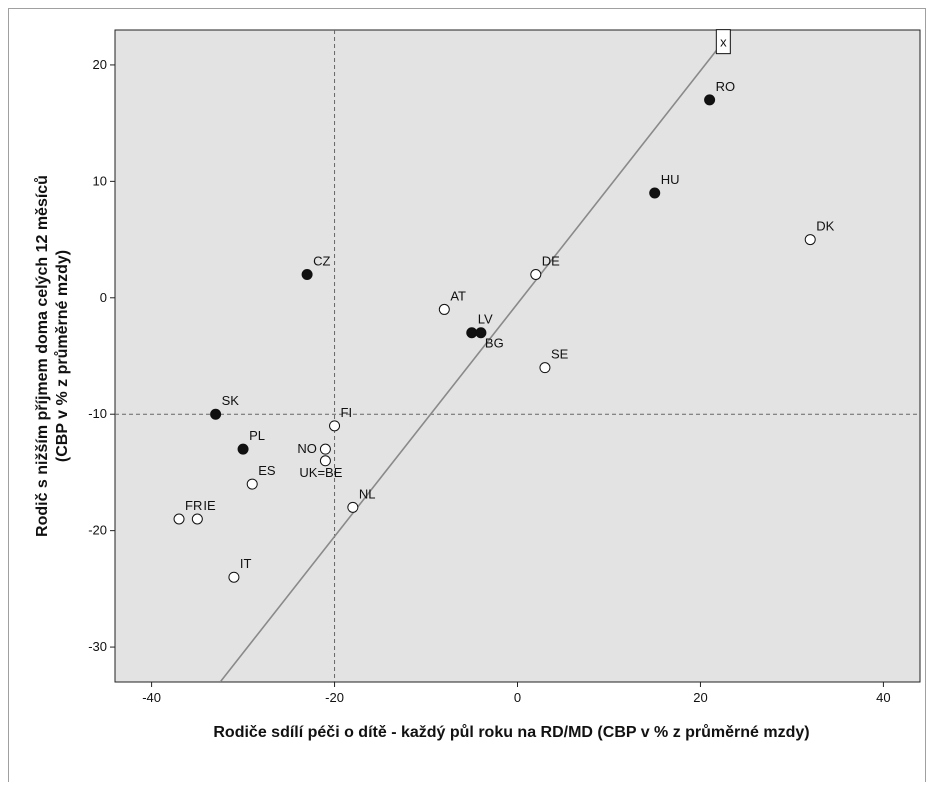 This screenshot has width=934, height=790. What do you see at coordinates (97, 646) in the screenshot?
I see `y-tick-label: -30` at bounding box center [97, 646].